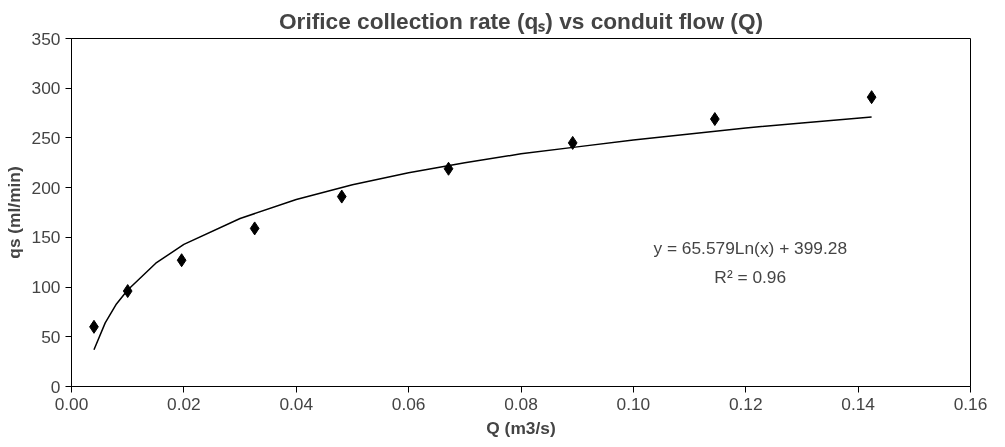  What do you see at coordinates (13, 212) in the screenshot?
I see `y-axis-title: qs (ml/min)` at bounding box center [13, 212].